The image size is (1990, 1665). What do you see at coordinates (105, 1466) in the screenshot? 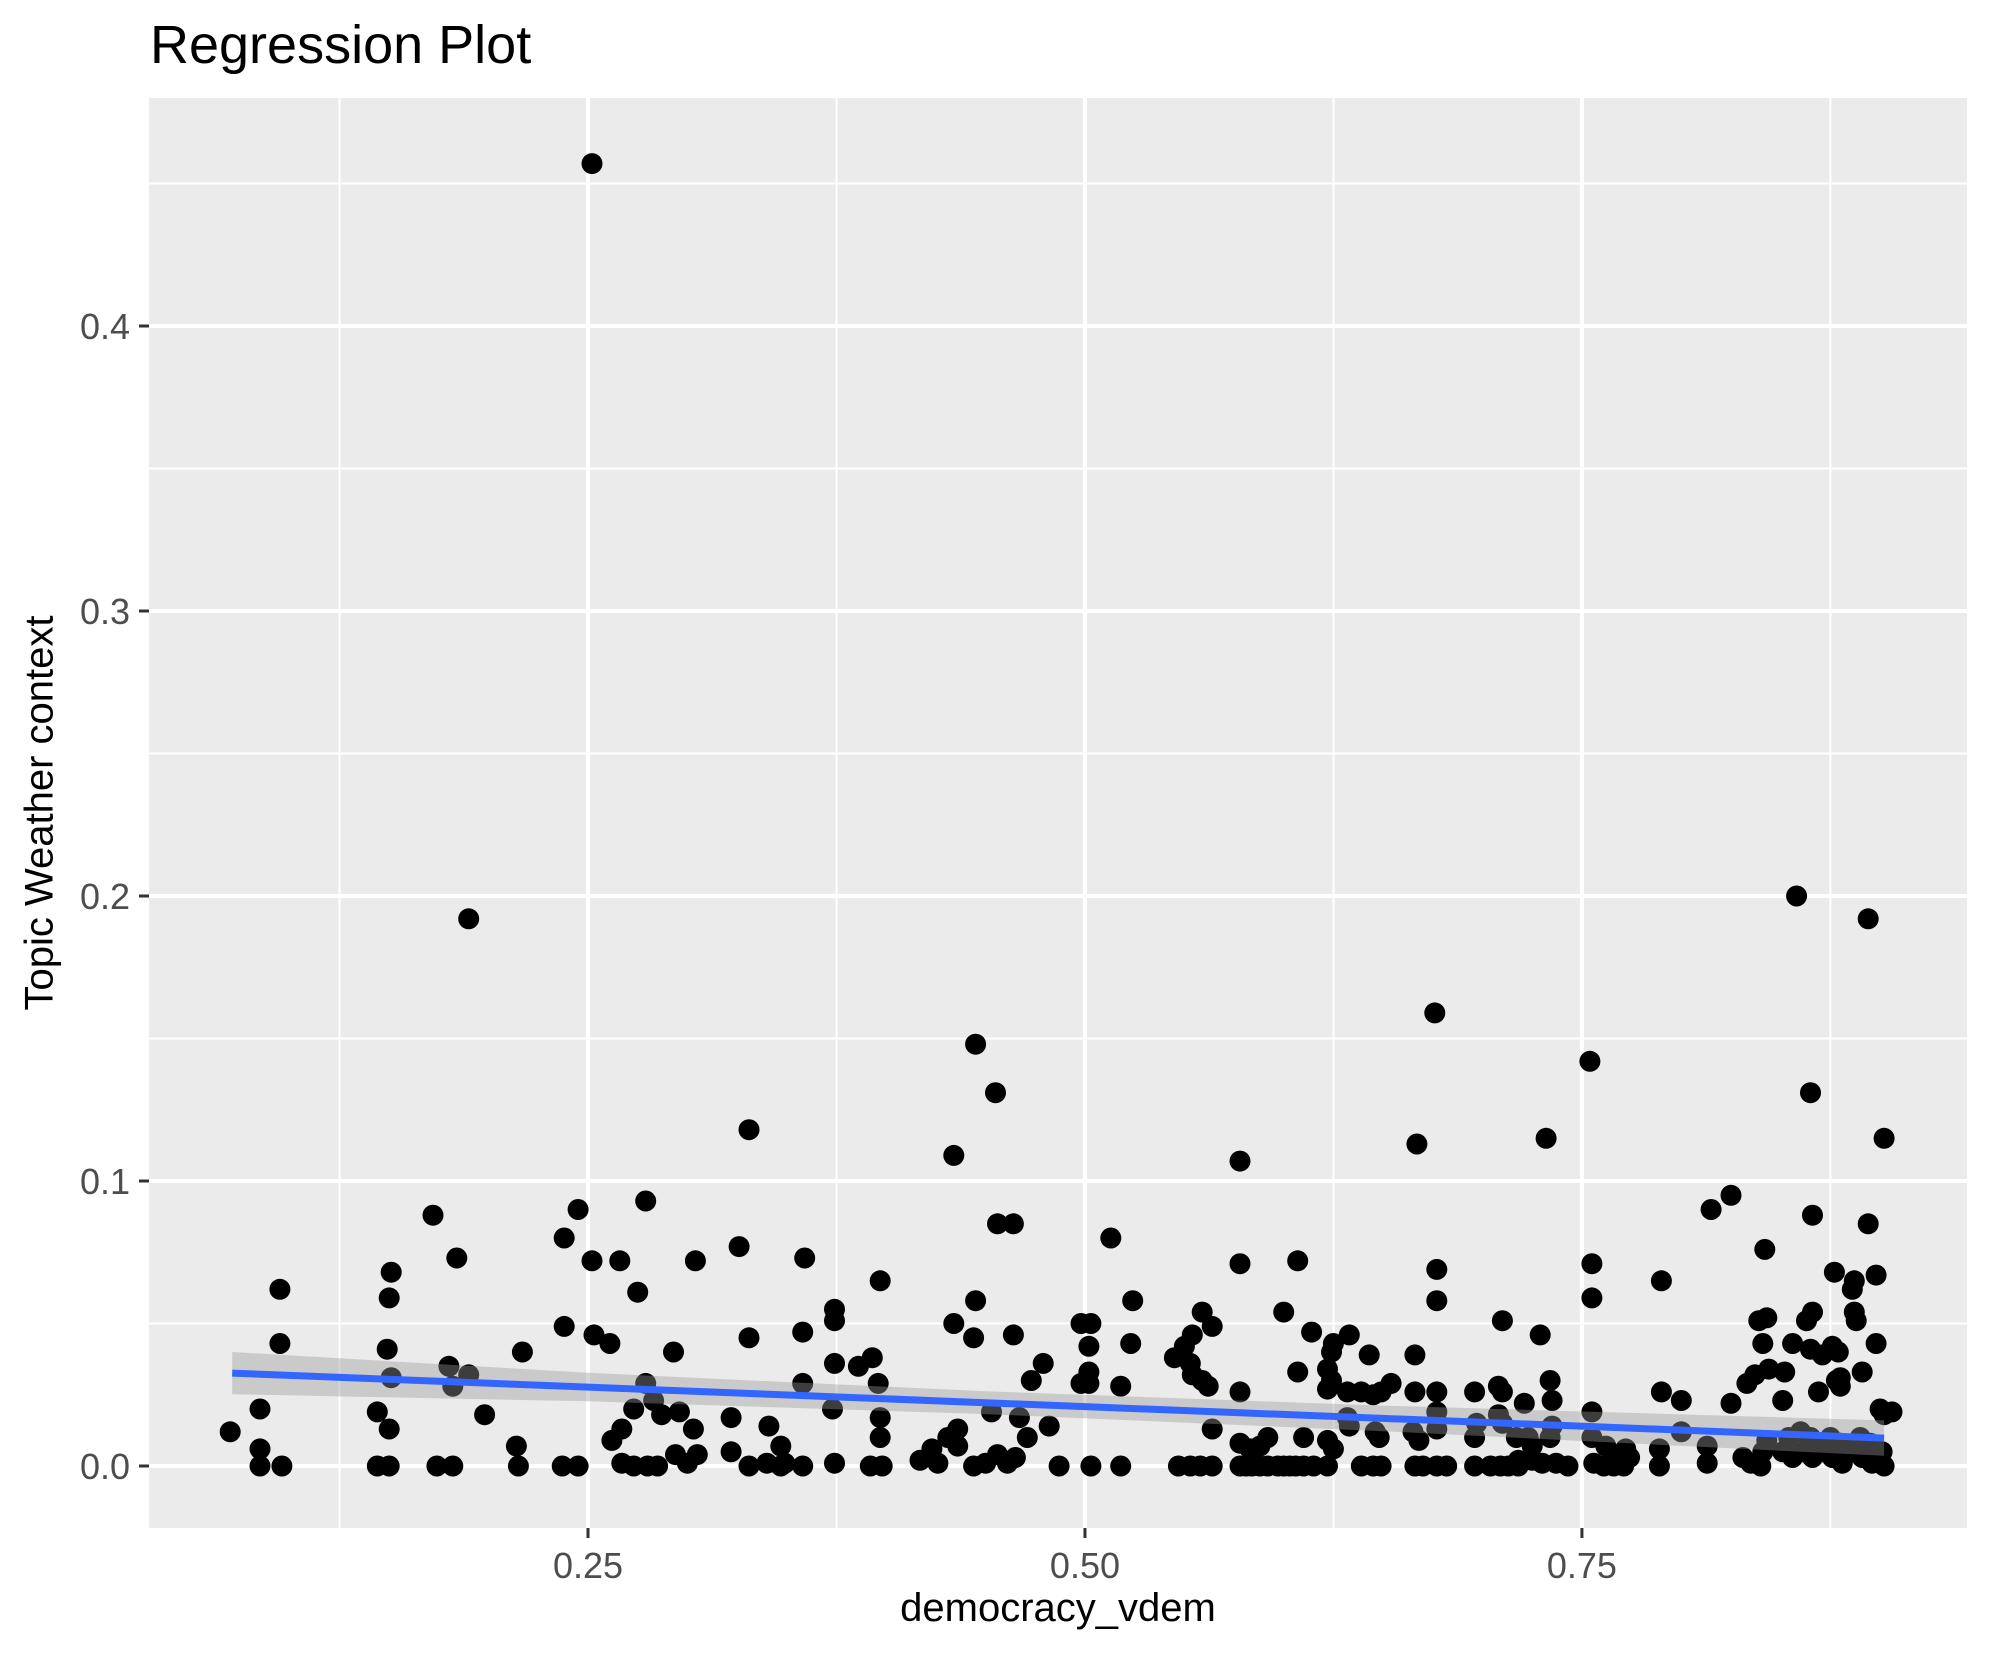
I see `y-tick-label: 0.0` at bounding box center [105, 1466].